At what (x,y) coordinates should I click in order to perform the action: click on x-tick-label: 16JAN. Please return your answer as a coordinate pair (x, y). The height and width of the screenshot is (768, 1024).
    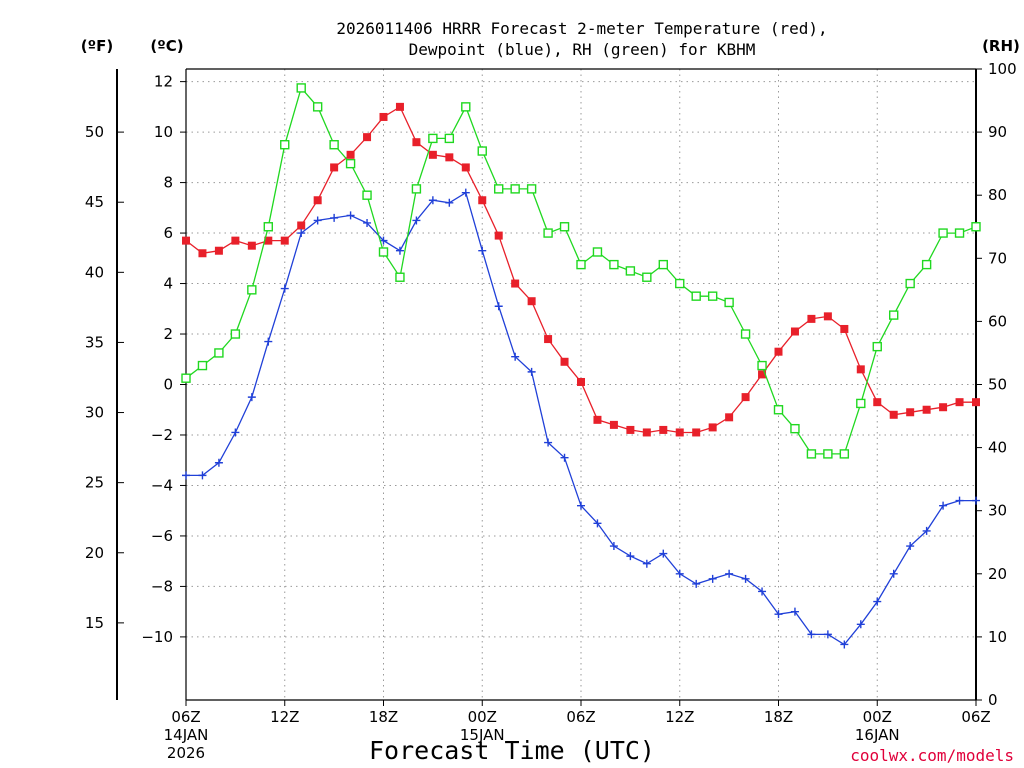
    Looking at the image, I should click on (877, 735).